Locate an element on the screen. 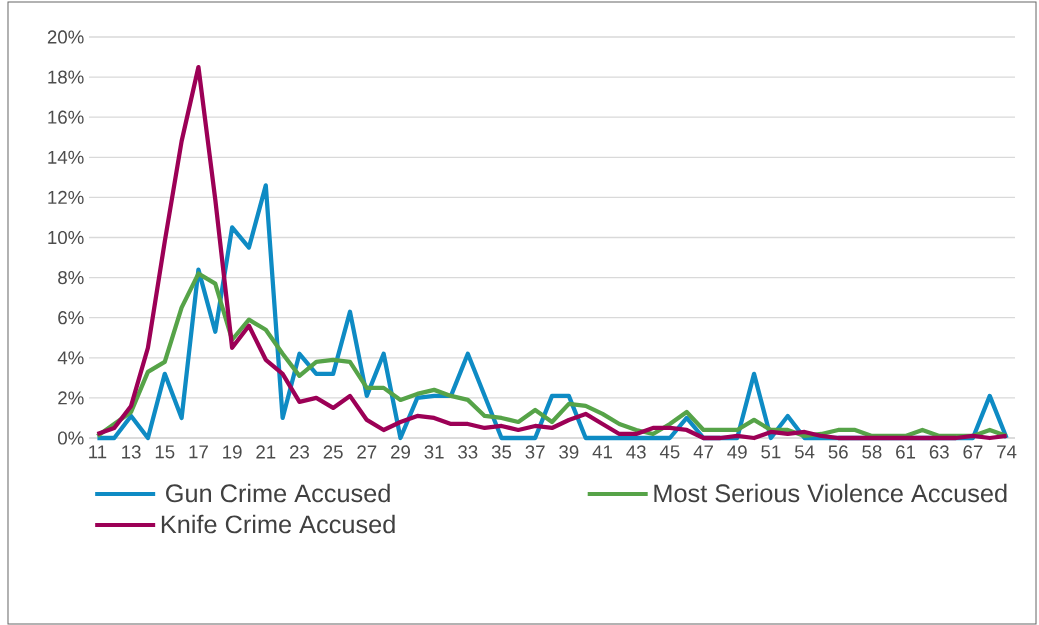 The height and width of the screenshot is (625, 1039). x-tick-label: 23 is located at coordinates (300, 452).